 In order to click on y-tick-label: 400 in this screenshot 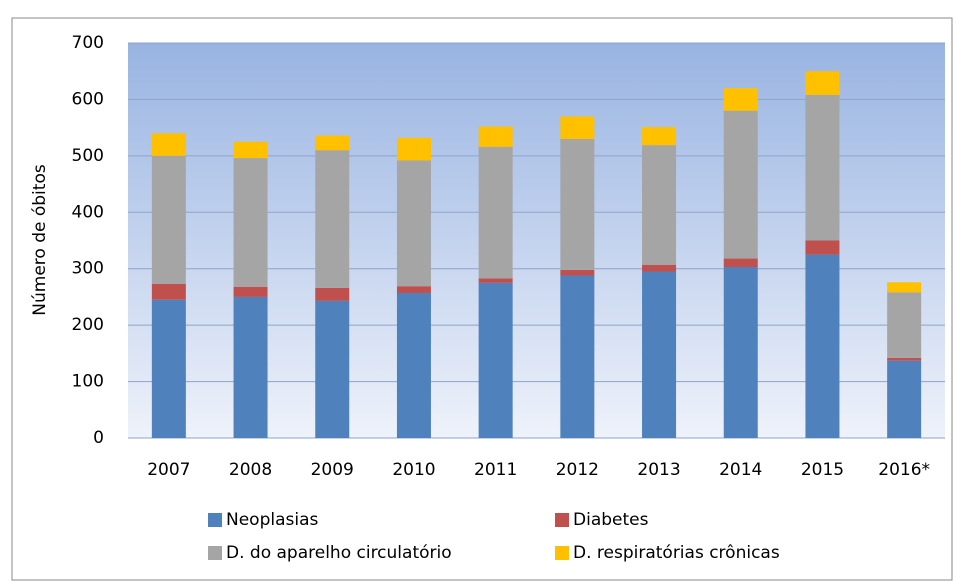, I will do `click(88, 212)`.